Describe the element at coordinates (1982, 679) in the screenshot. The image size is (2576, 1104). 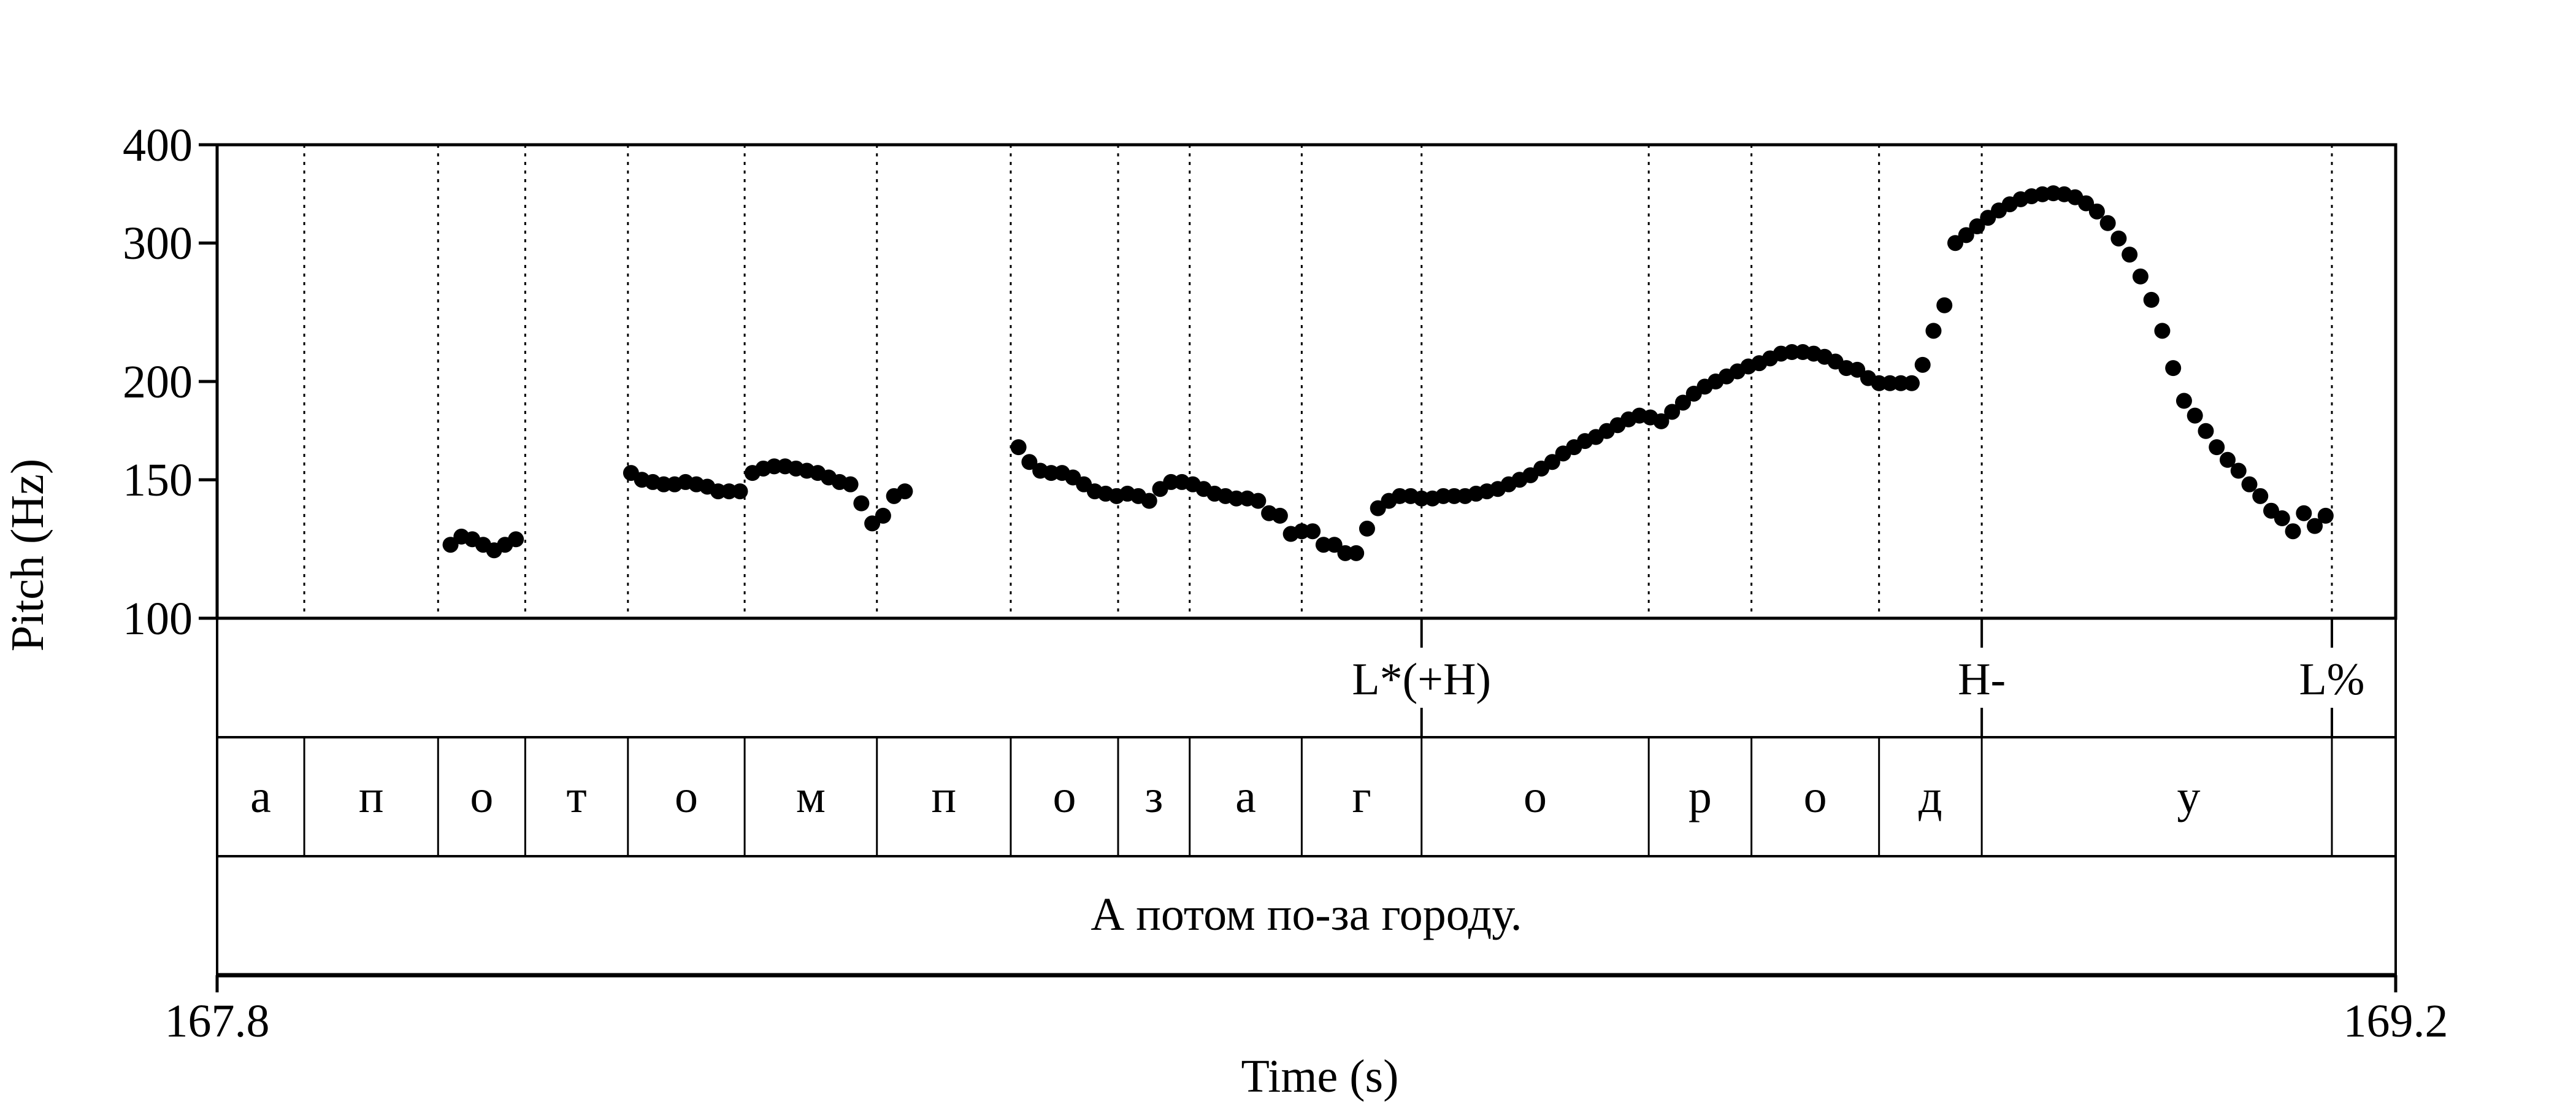
I see `tone-label: H-` at that location.